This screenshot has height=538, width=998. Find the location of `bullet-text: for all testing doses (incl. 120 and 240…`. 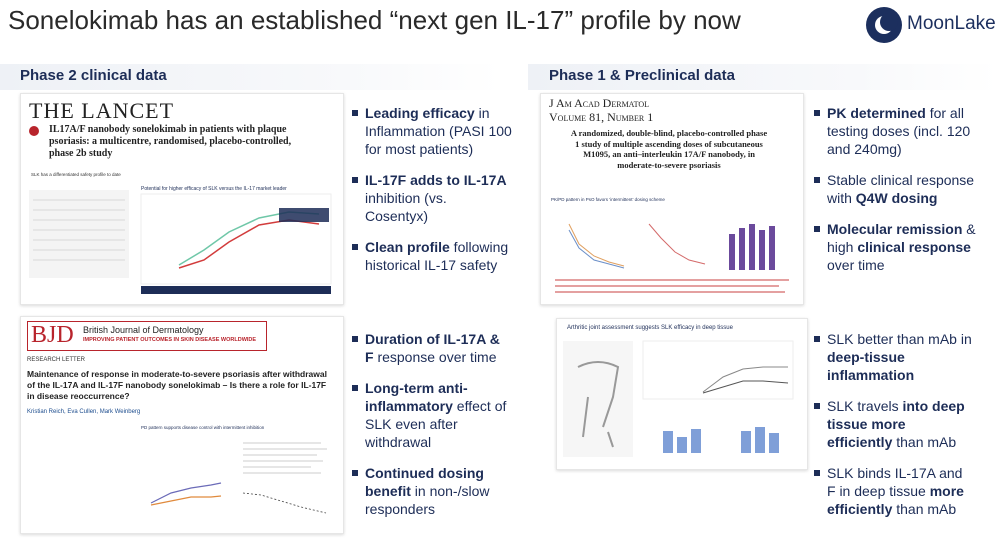

bullet-text: for all testing doses (incl. 120 and 240… is located at coordinates (899, 131).